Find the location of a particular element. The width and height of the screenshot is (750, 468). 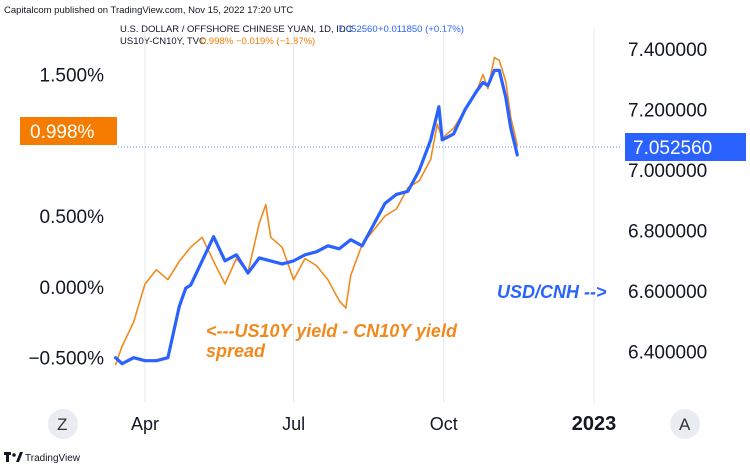

left-tick-label: 0.500% is located at coordinates (72, 217).